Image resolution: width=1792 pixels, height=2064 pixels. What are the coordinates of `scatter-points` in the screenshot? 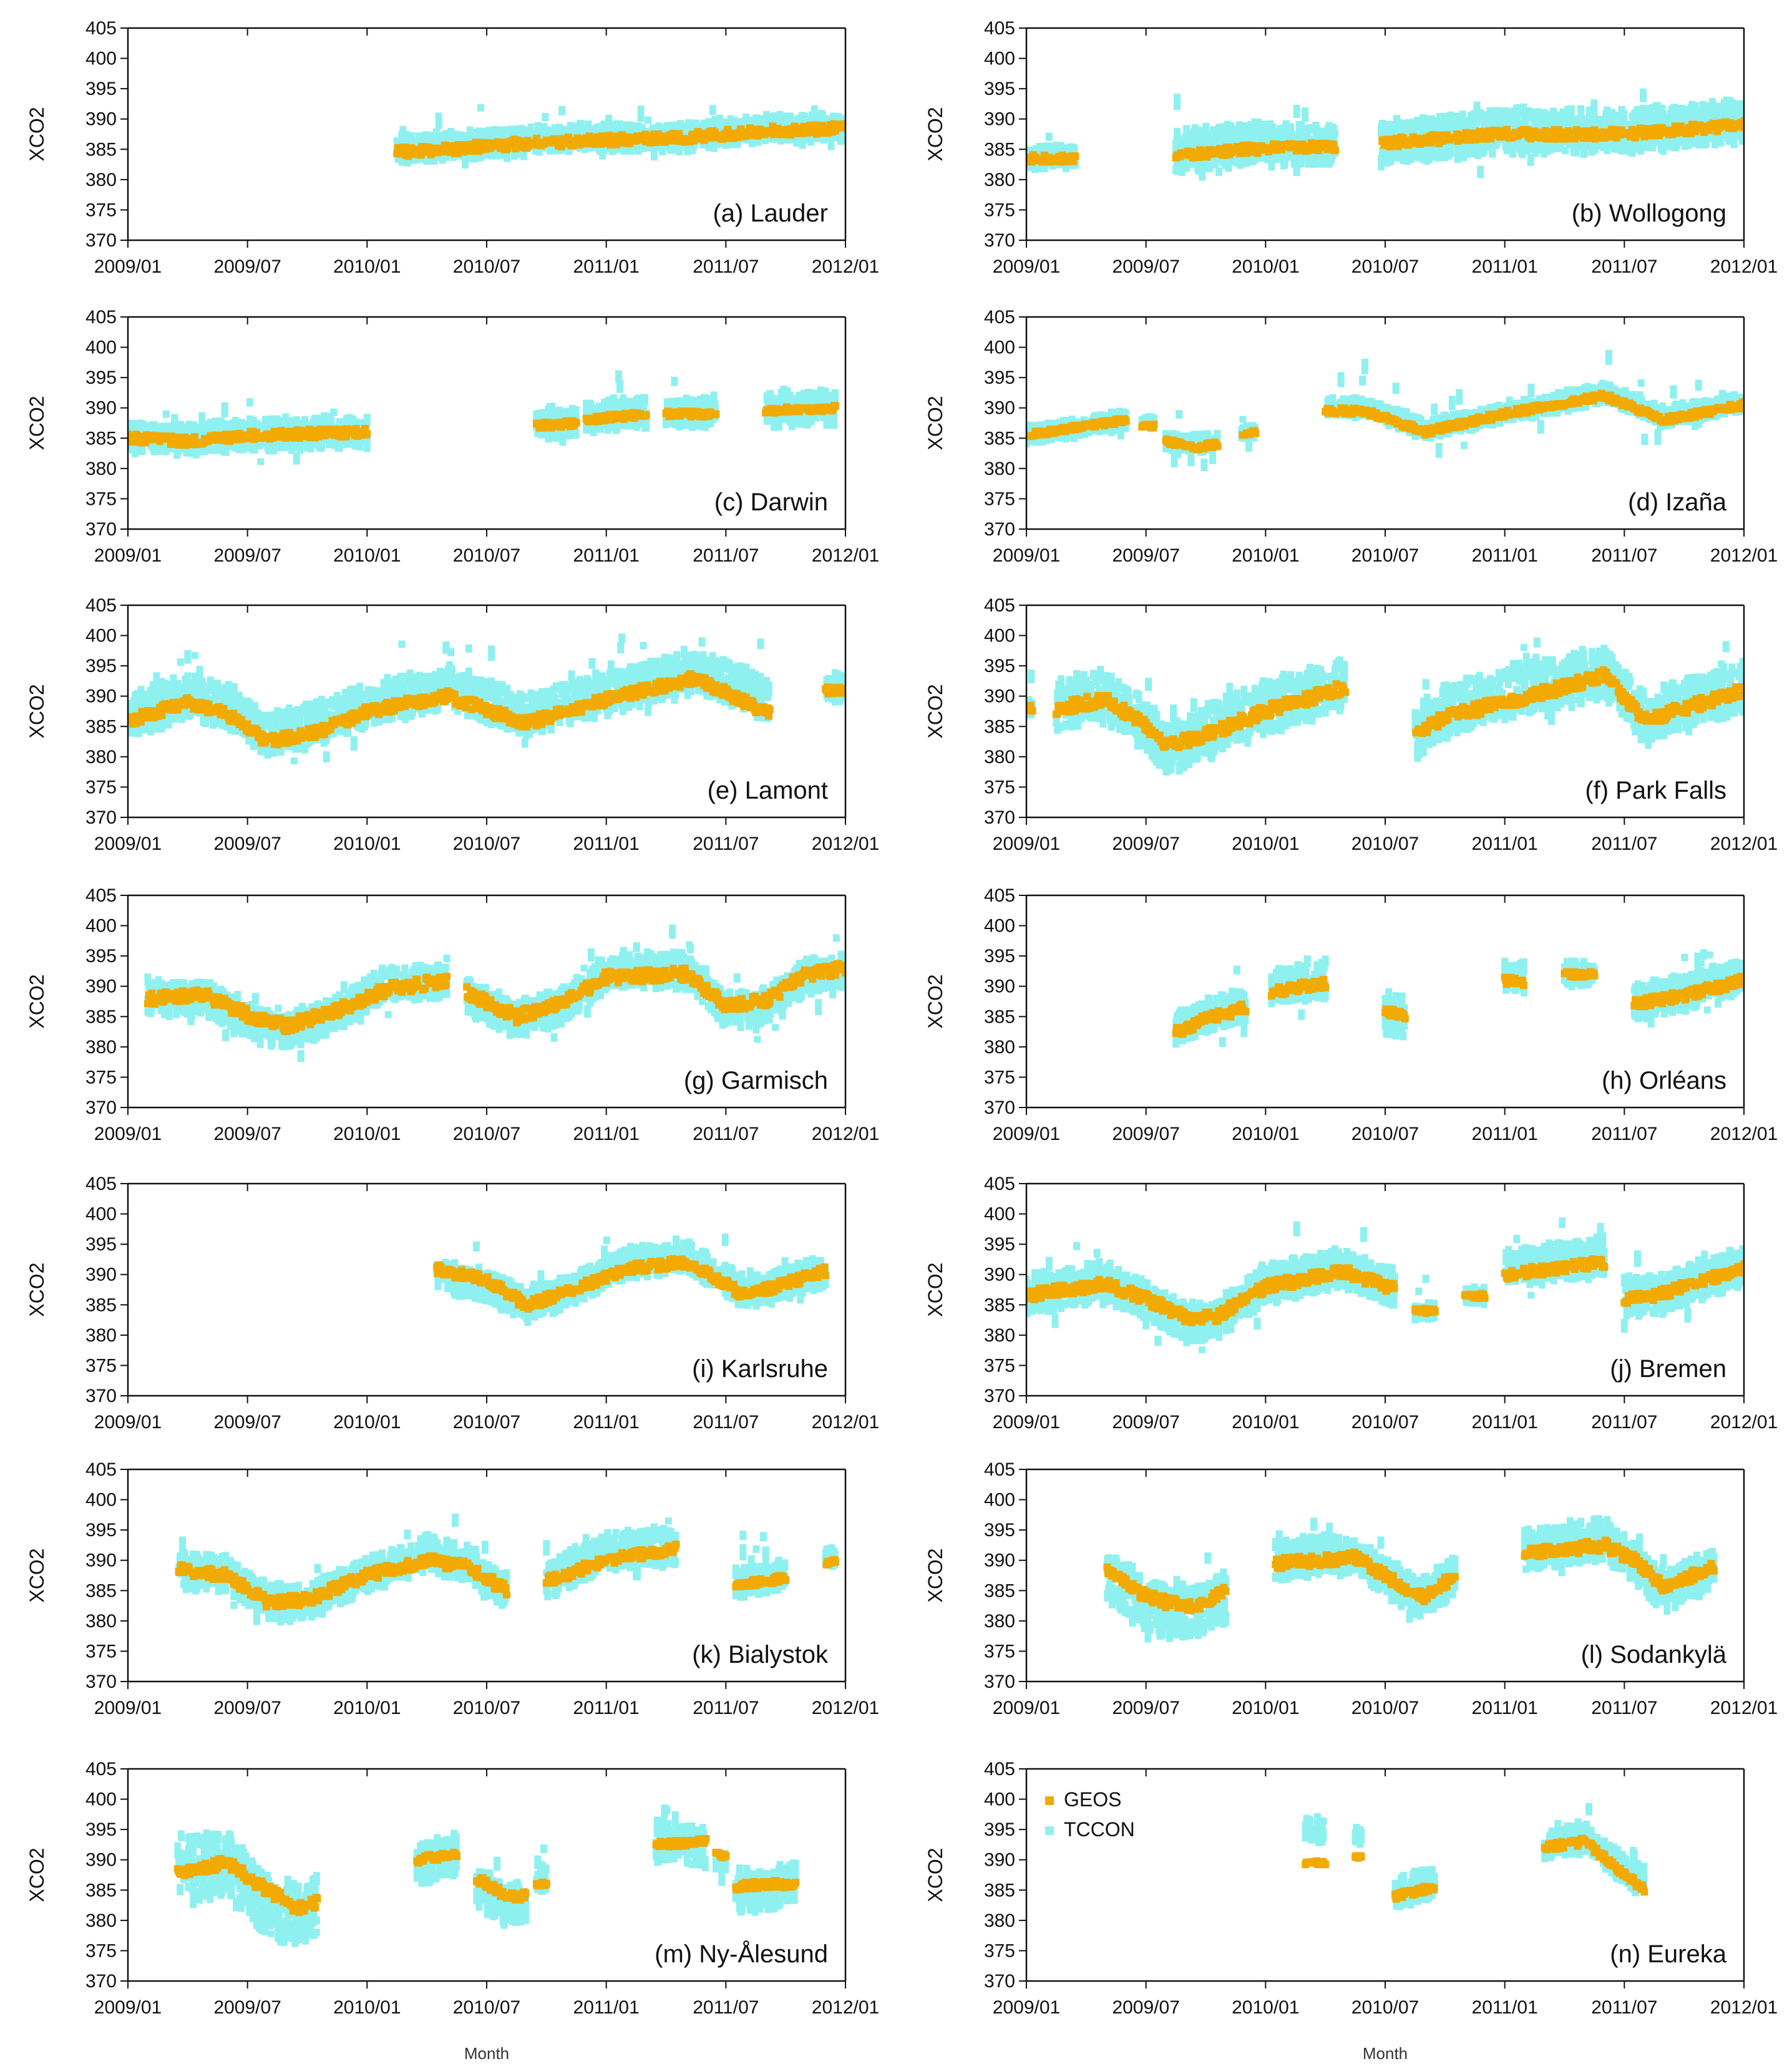 It's located at (484, 417).